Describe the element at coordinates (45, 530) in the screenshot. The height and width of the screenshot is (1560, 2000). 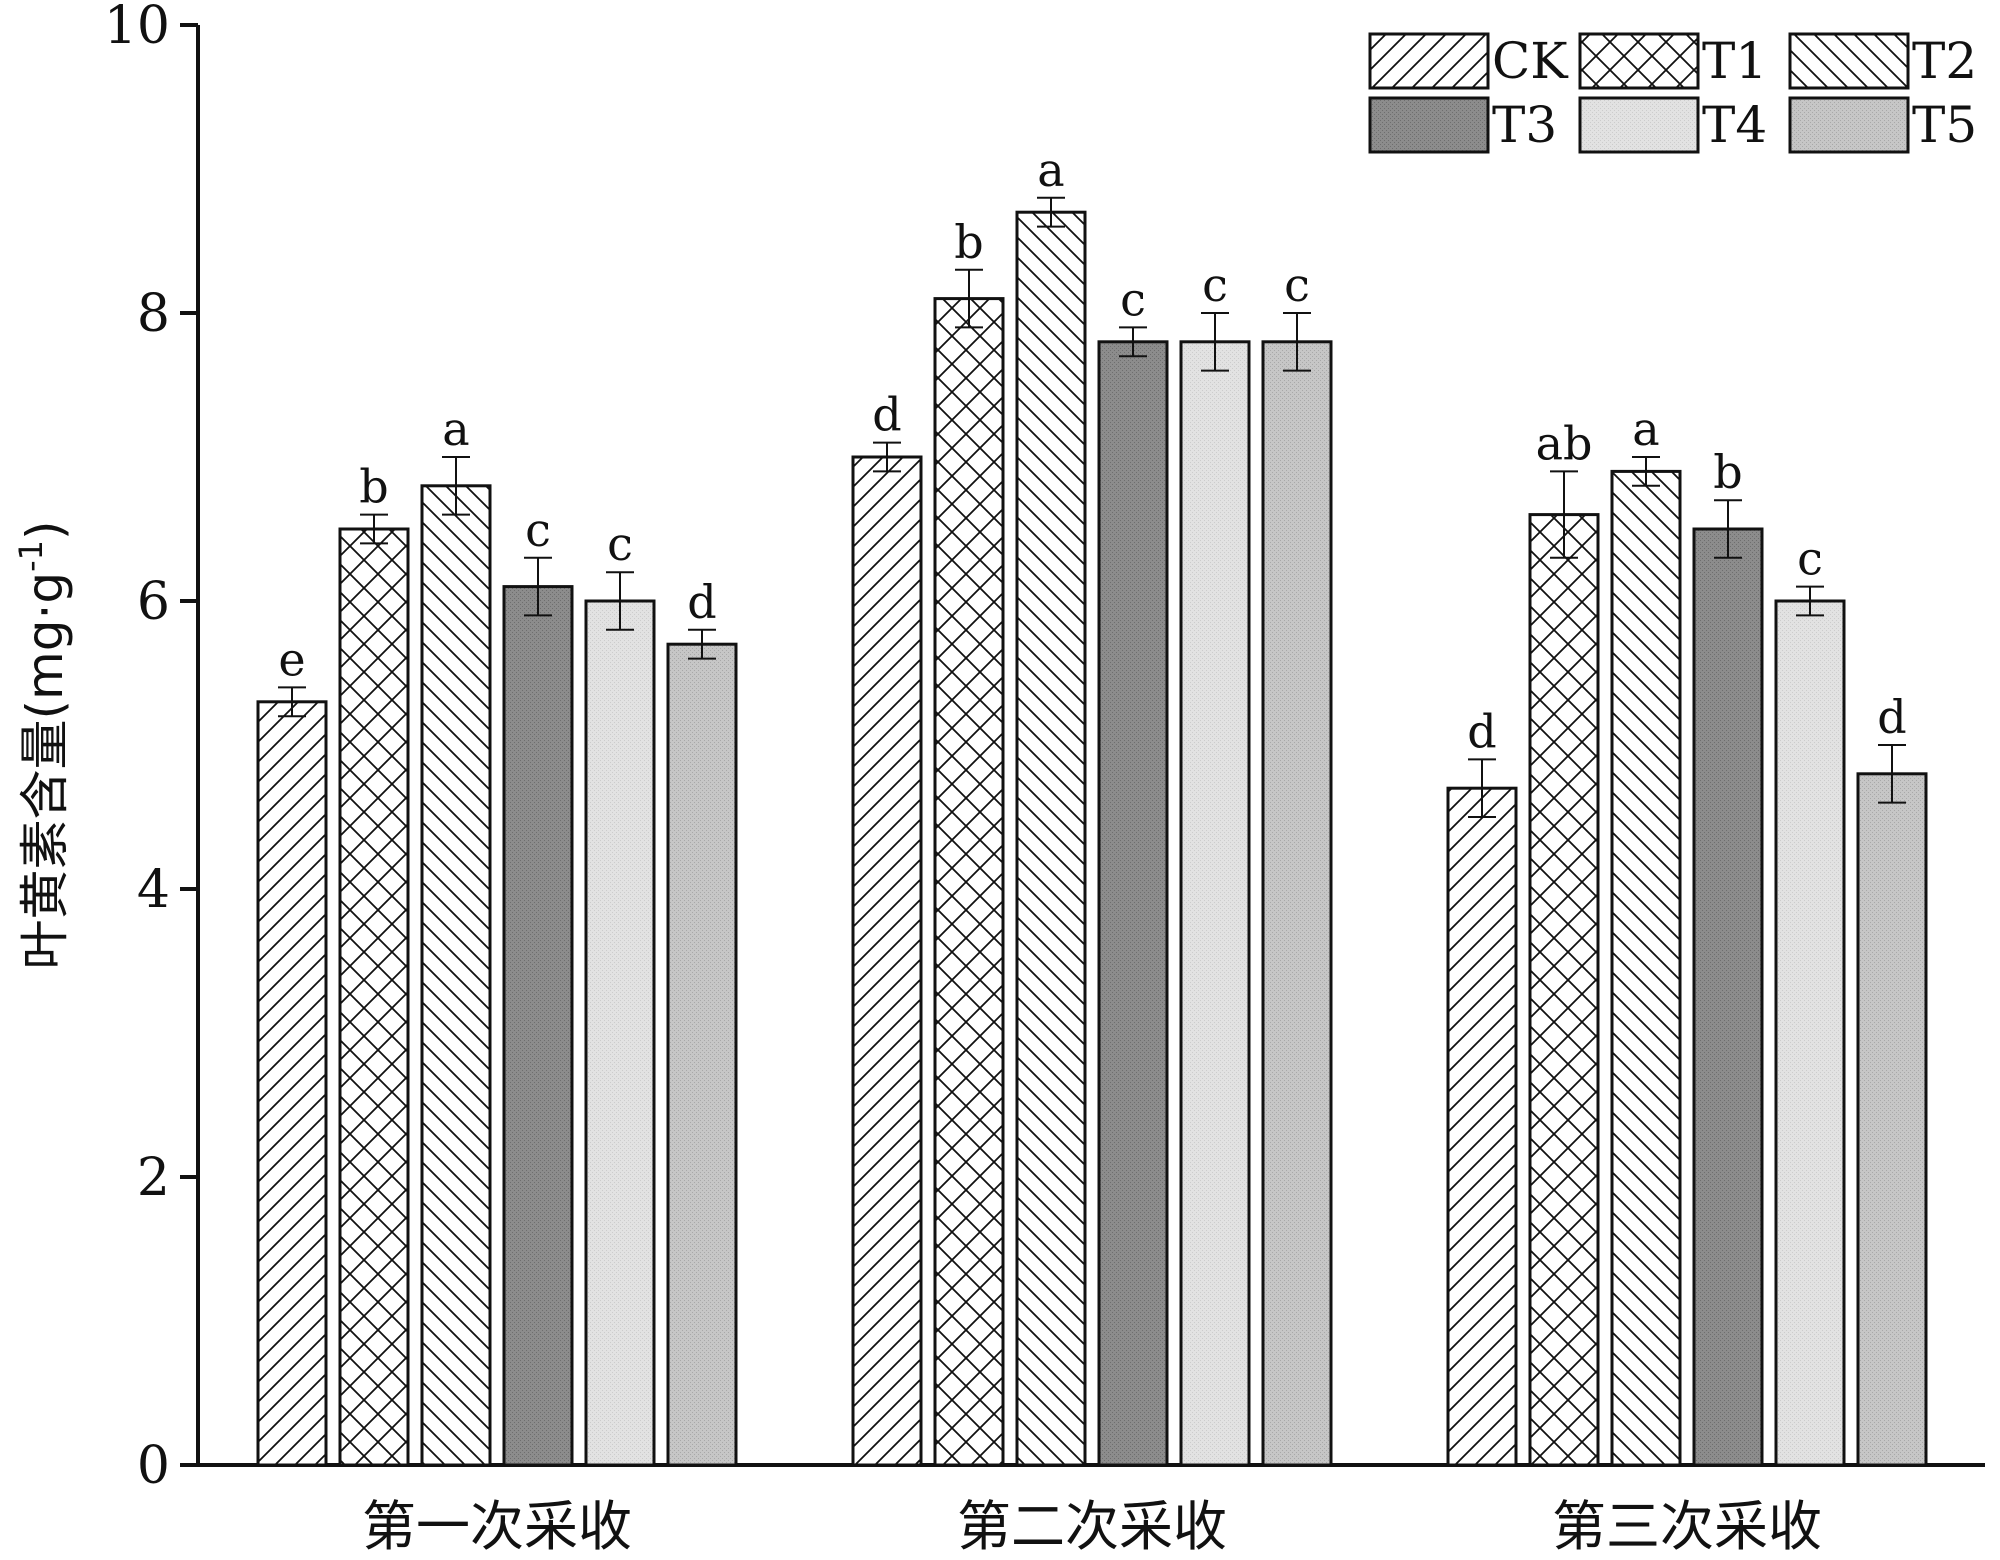
I see `y-axis-label-close: )` at that location.